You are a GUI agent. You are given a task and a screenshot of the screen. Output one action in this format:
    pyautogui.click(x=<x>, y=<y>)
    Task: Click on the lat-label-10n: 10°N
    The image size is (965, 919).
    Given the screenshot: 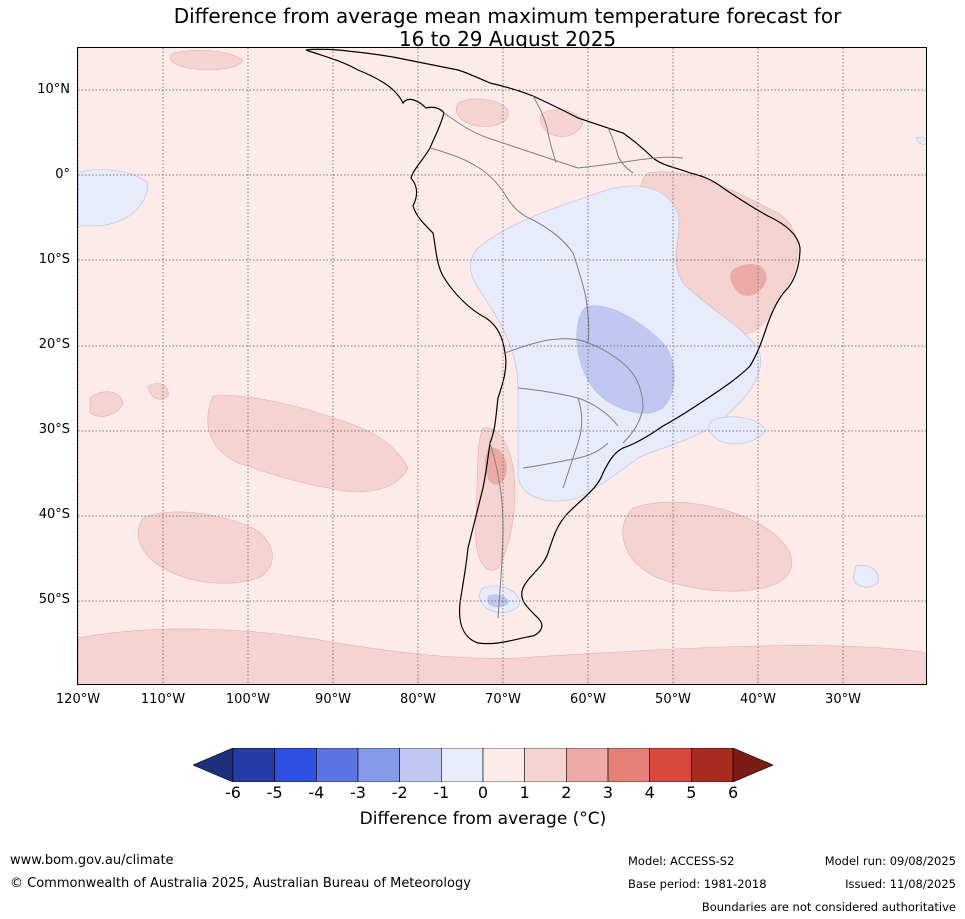 What is the action you would take?
    pyautogui.click(x=53, y=89)
    